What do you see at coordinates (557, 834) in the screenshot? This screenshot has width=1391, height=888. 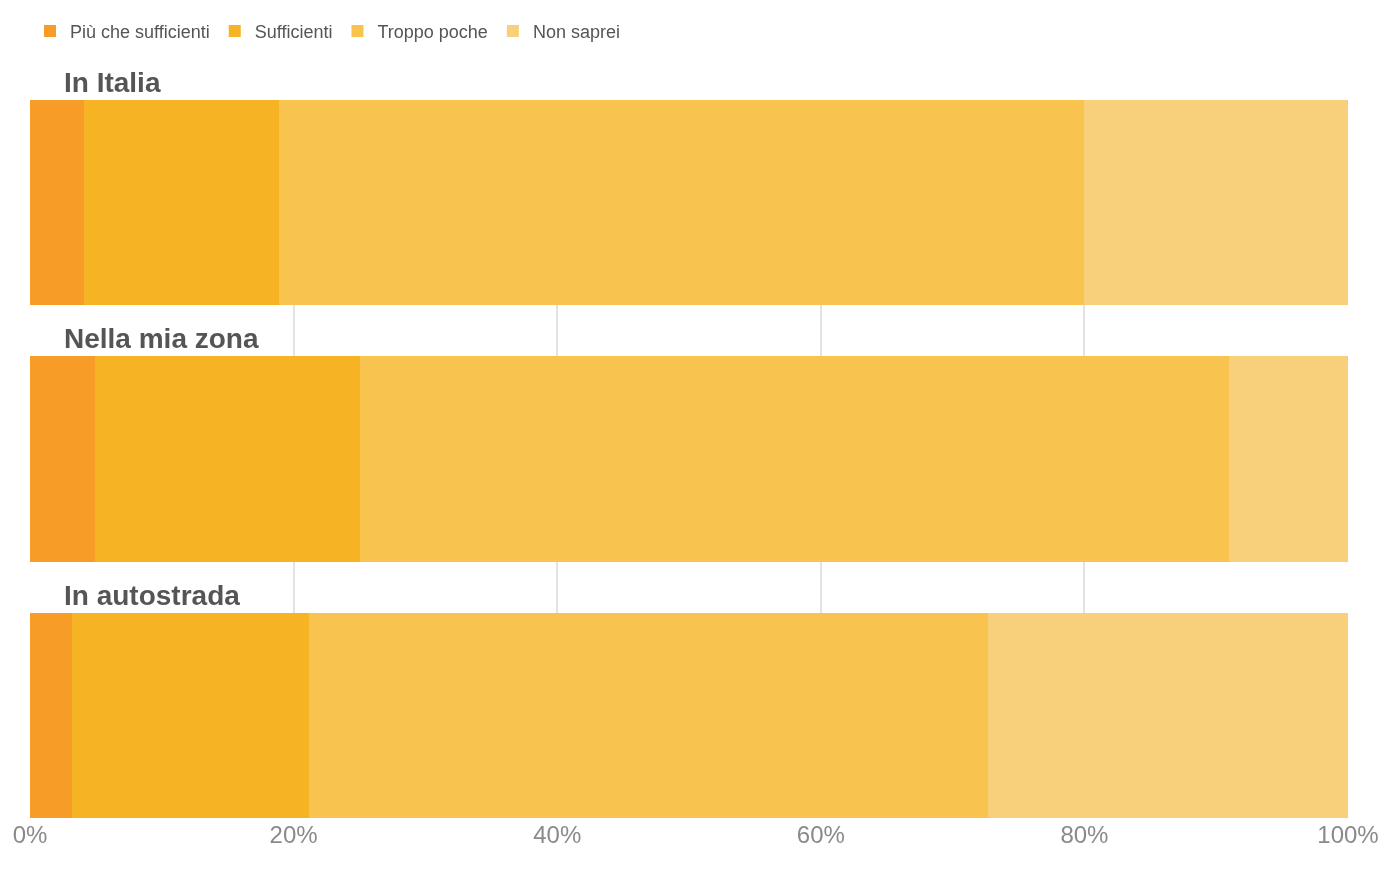 I see `x-tick-label: 40%` at bounding box center [557, 834].